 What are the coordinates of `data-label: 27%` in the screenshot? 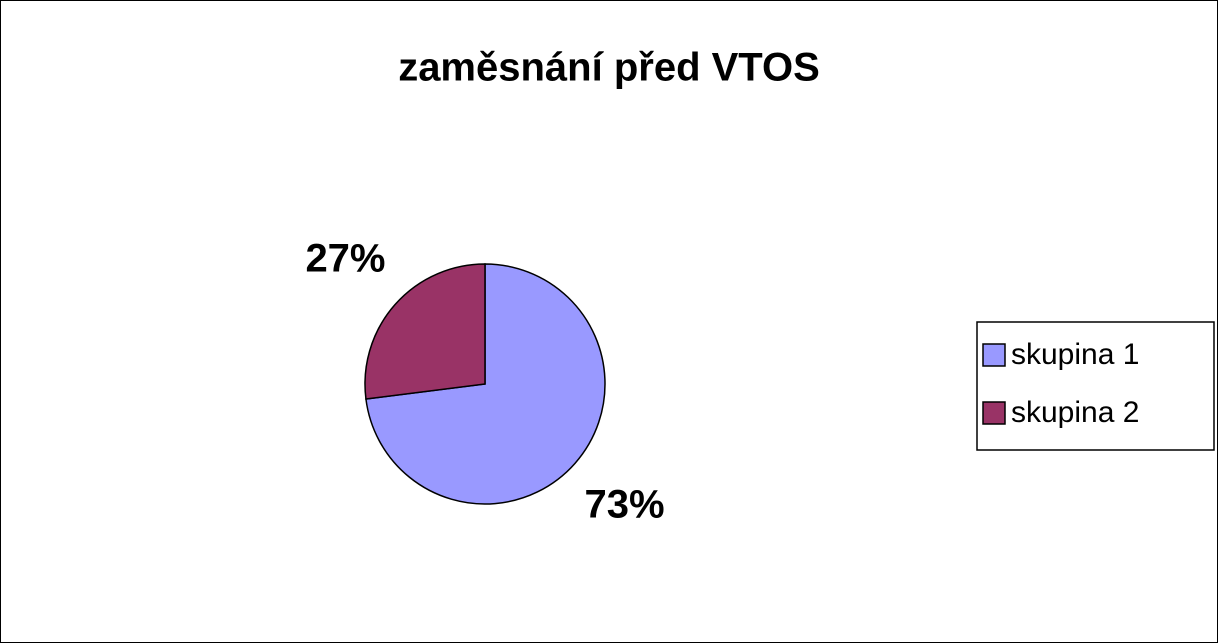 It's located at (345, 259).